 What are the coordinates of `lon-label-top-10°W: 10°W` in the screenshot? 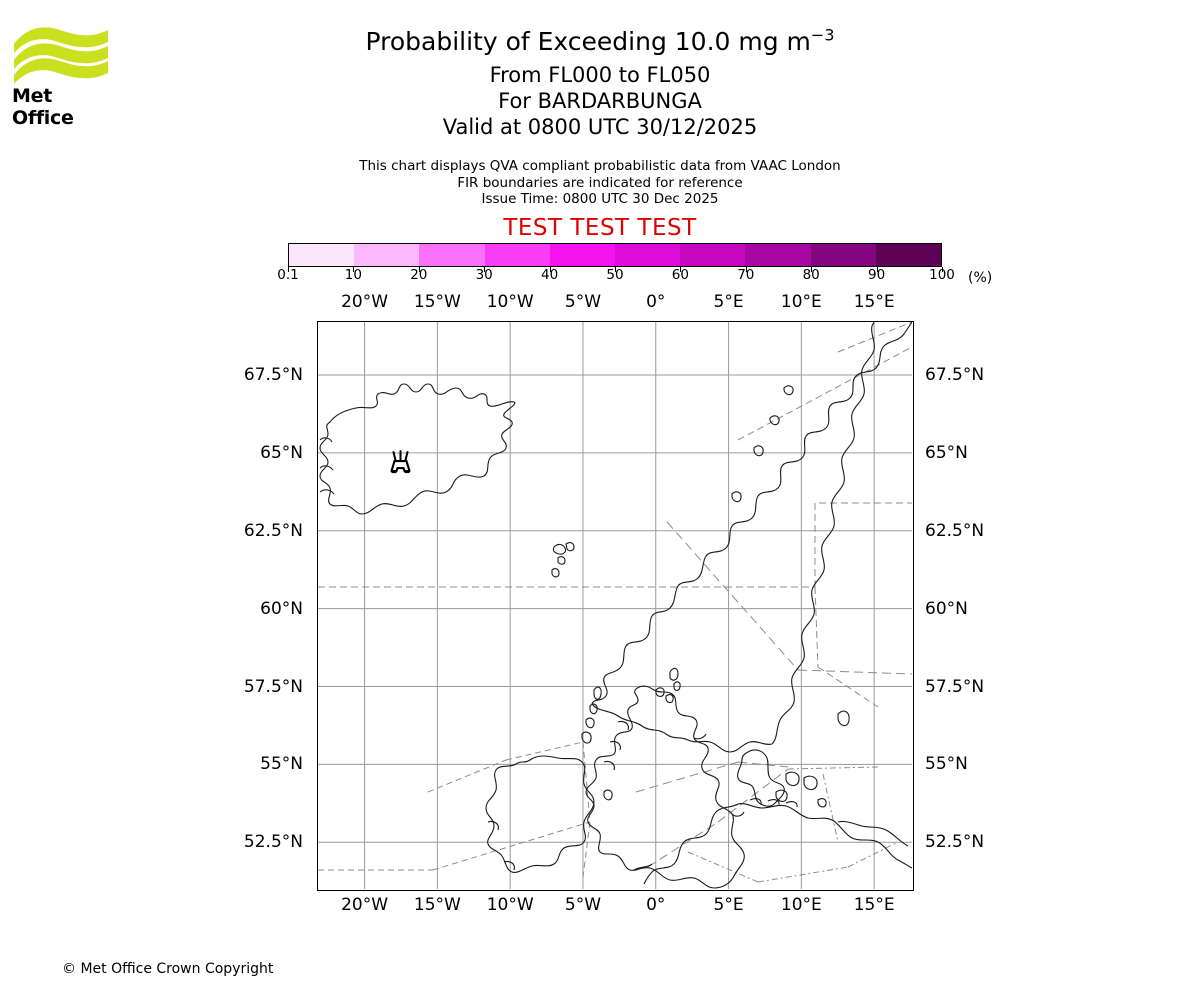 It's located at (510, 302).